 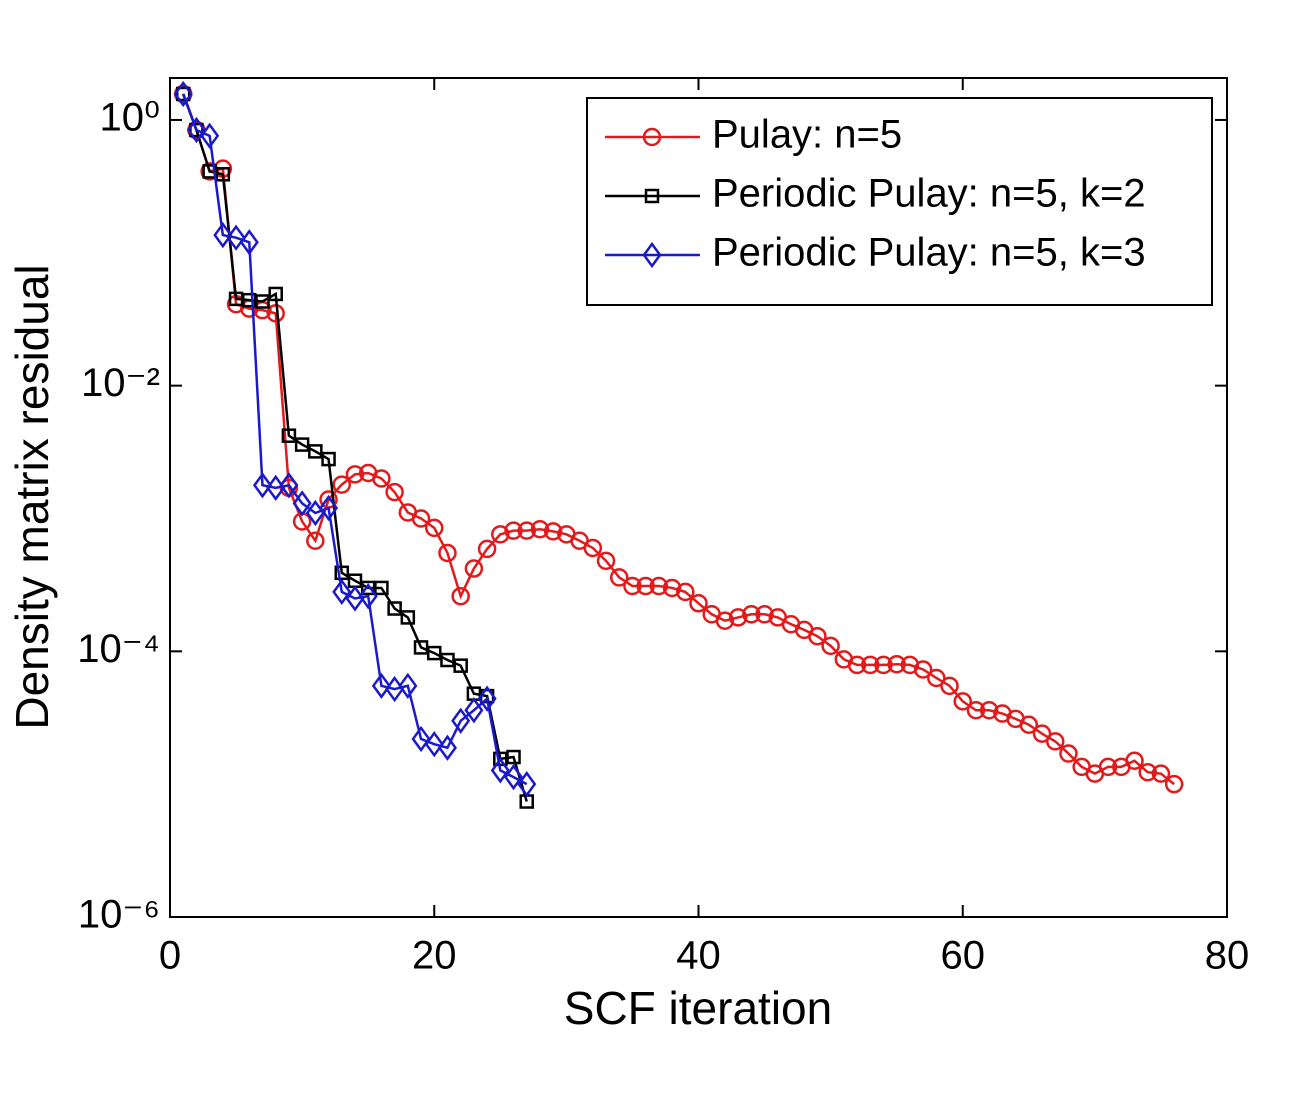 I want to click on x-tick-label: 60, so click(x=963, y=956).